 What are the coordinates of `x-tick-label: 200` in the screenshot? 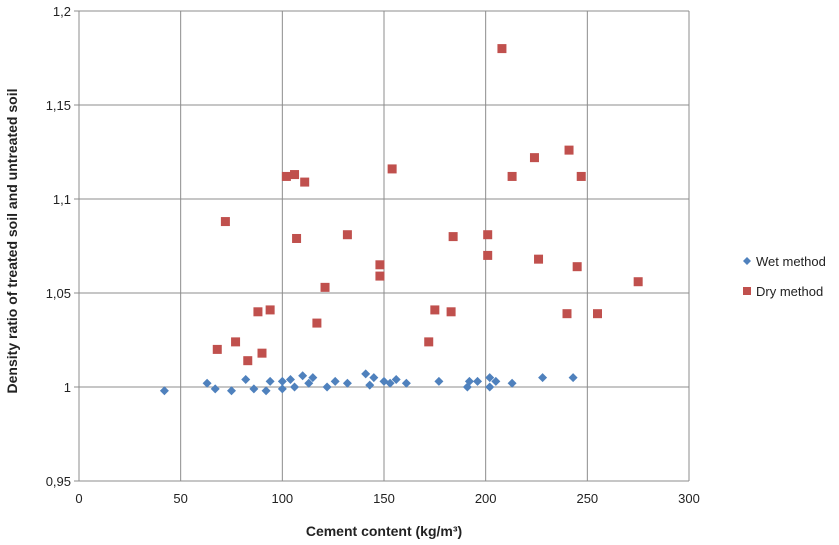 It's located at (486, 498).